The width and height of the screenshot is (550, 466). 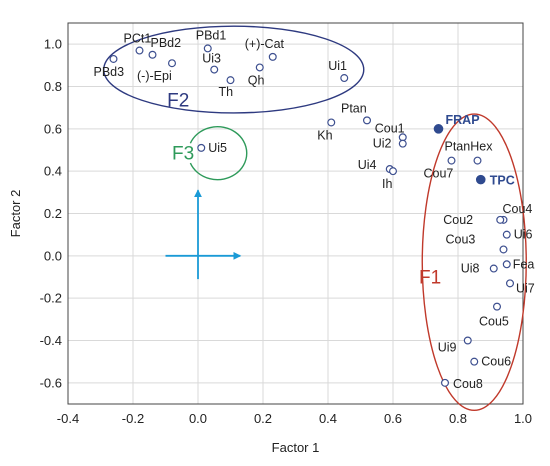 What do you see at coordinates (463, 120) in the screenshot?
I see `point-label-frap: FRAP` at bounding box center [463, 120].